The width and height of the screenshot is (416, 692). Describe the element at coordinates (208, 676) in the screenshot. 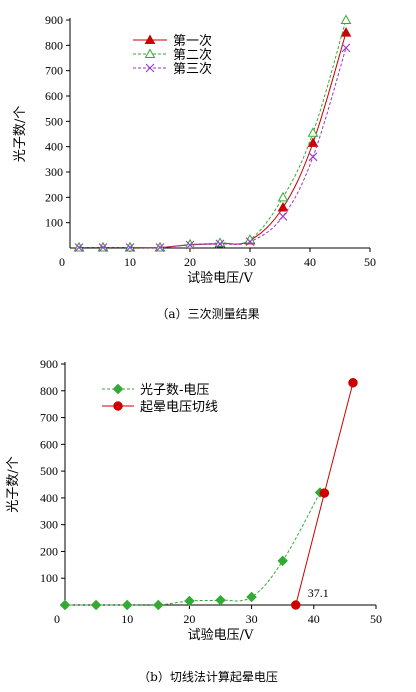

I see `chart-b-caption: （b）切线法计算起晕电压` at that location.